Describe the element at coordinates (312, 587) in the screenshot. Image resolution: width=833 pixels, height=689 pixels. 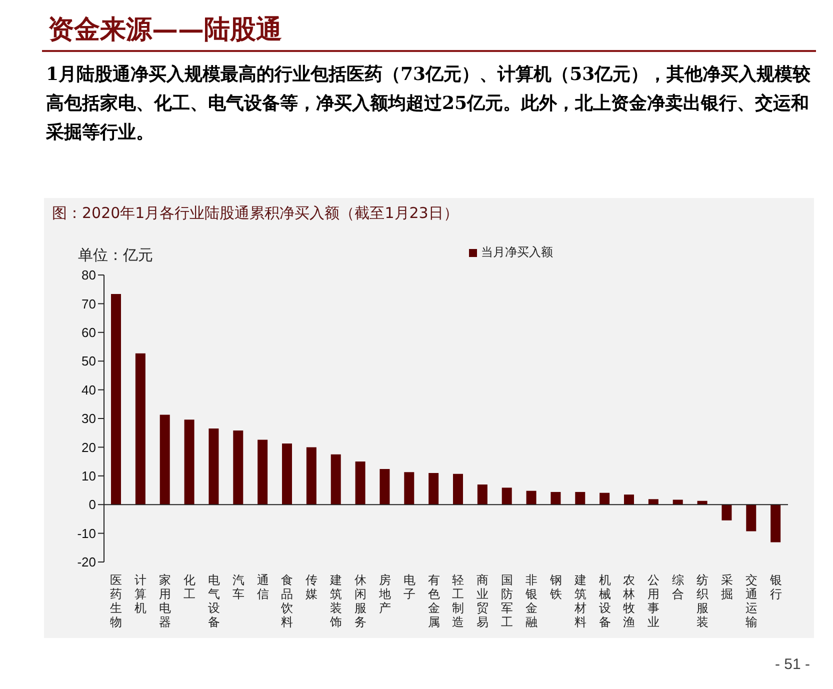
I see `x-tick-label: 传媒` at that location.